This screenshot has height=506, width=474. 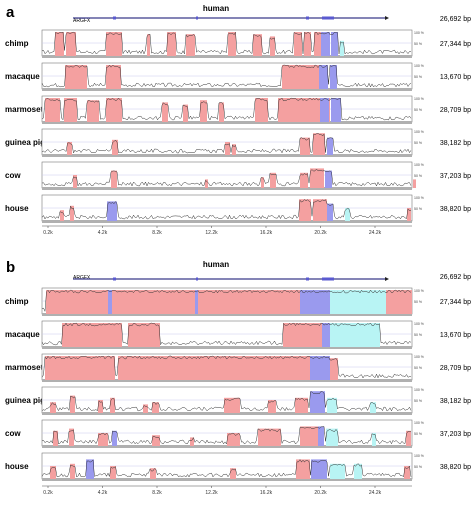 I want to click on strand-arrow-icon, so click(x=387, y=18).